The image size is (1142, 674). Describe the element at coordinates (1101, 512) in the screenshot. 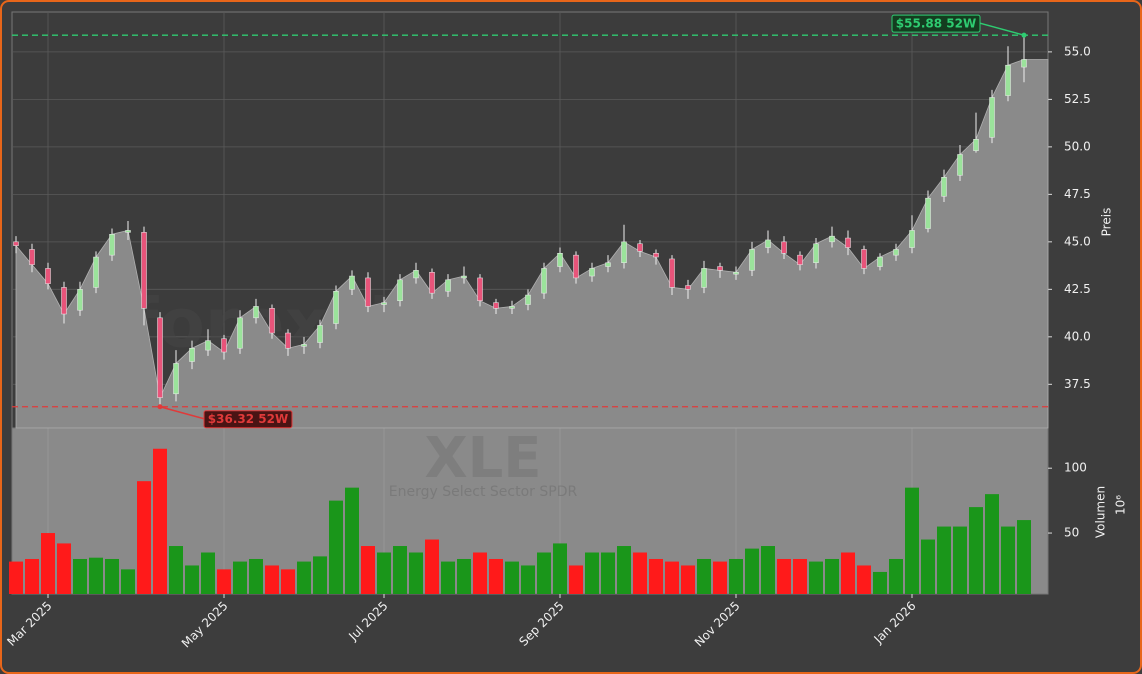

I see `y-axis-label: Volumen` at that location.